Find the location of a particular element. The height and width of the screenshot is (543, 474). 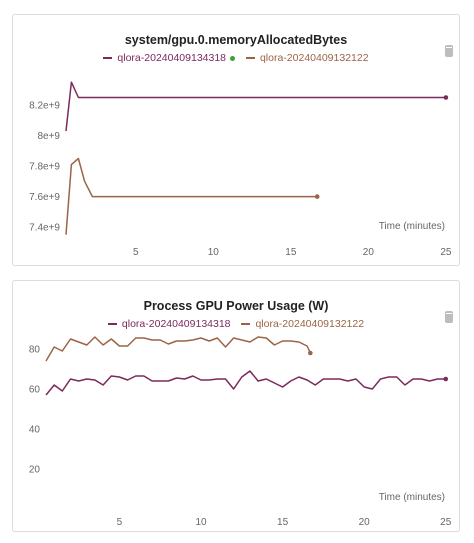

live-status-dot is located at coordinates (233, 58).